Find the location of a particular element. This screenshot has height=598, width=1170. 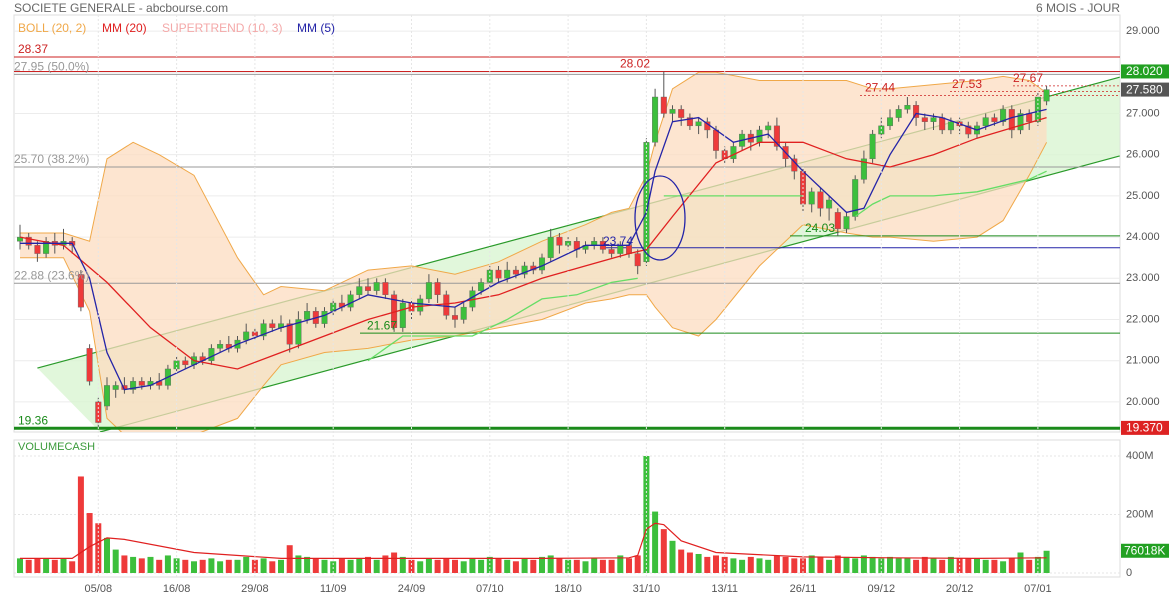

x-tick-label: 09/12 is located at coordinates (882, 589).